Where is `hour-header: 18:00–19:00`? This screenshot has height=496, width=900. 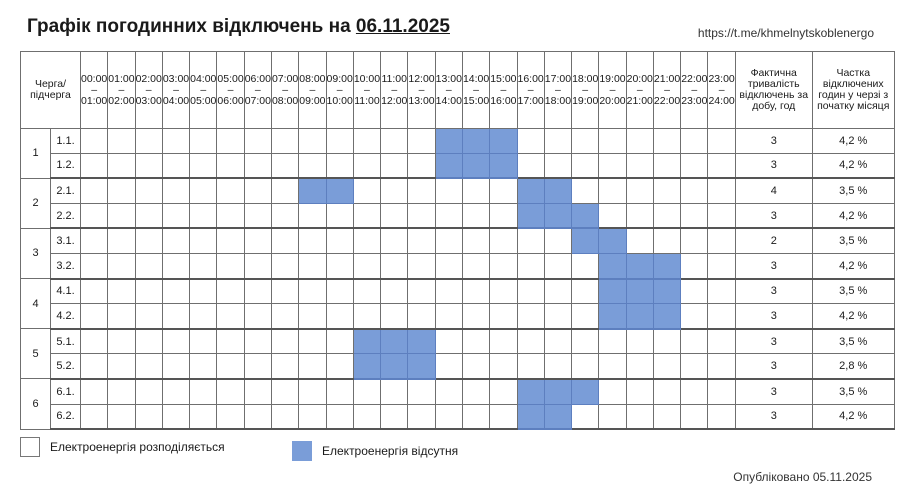
hour-header: 18:00–19:00 is located at coordinates (585, 90).